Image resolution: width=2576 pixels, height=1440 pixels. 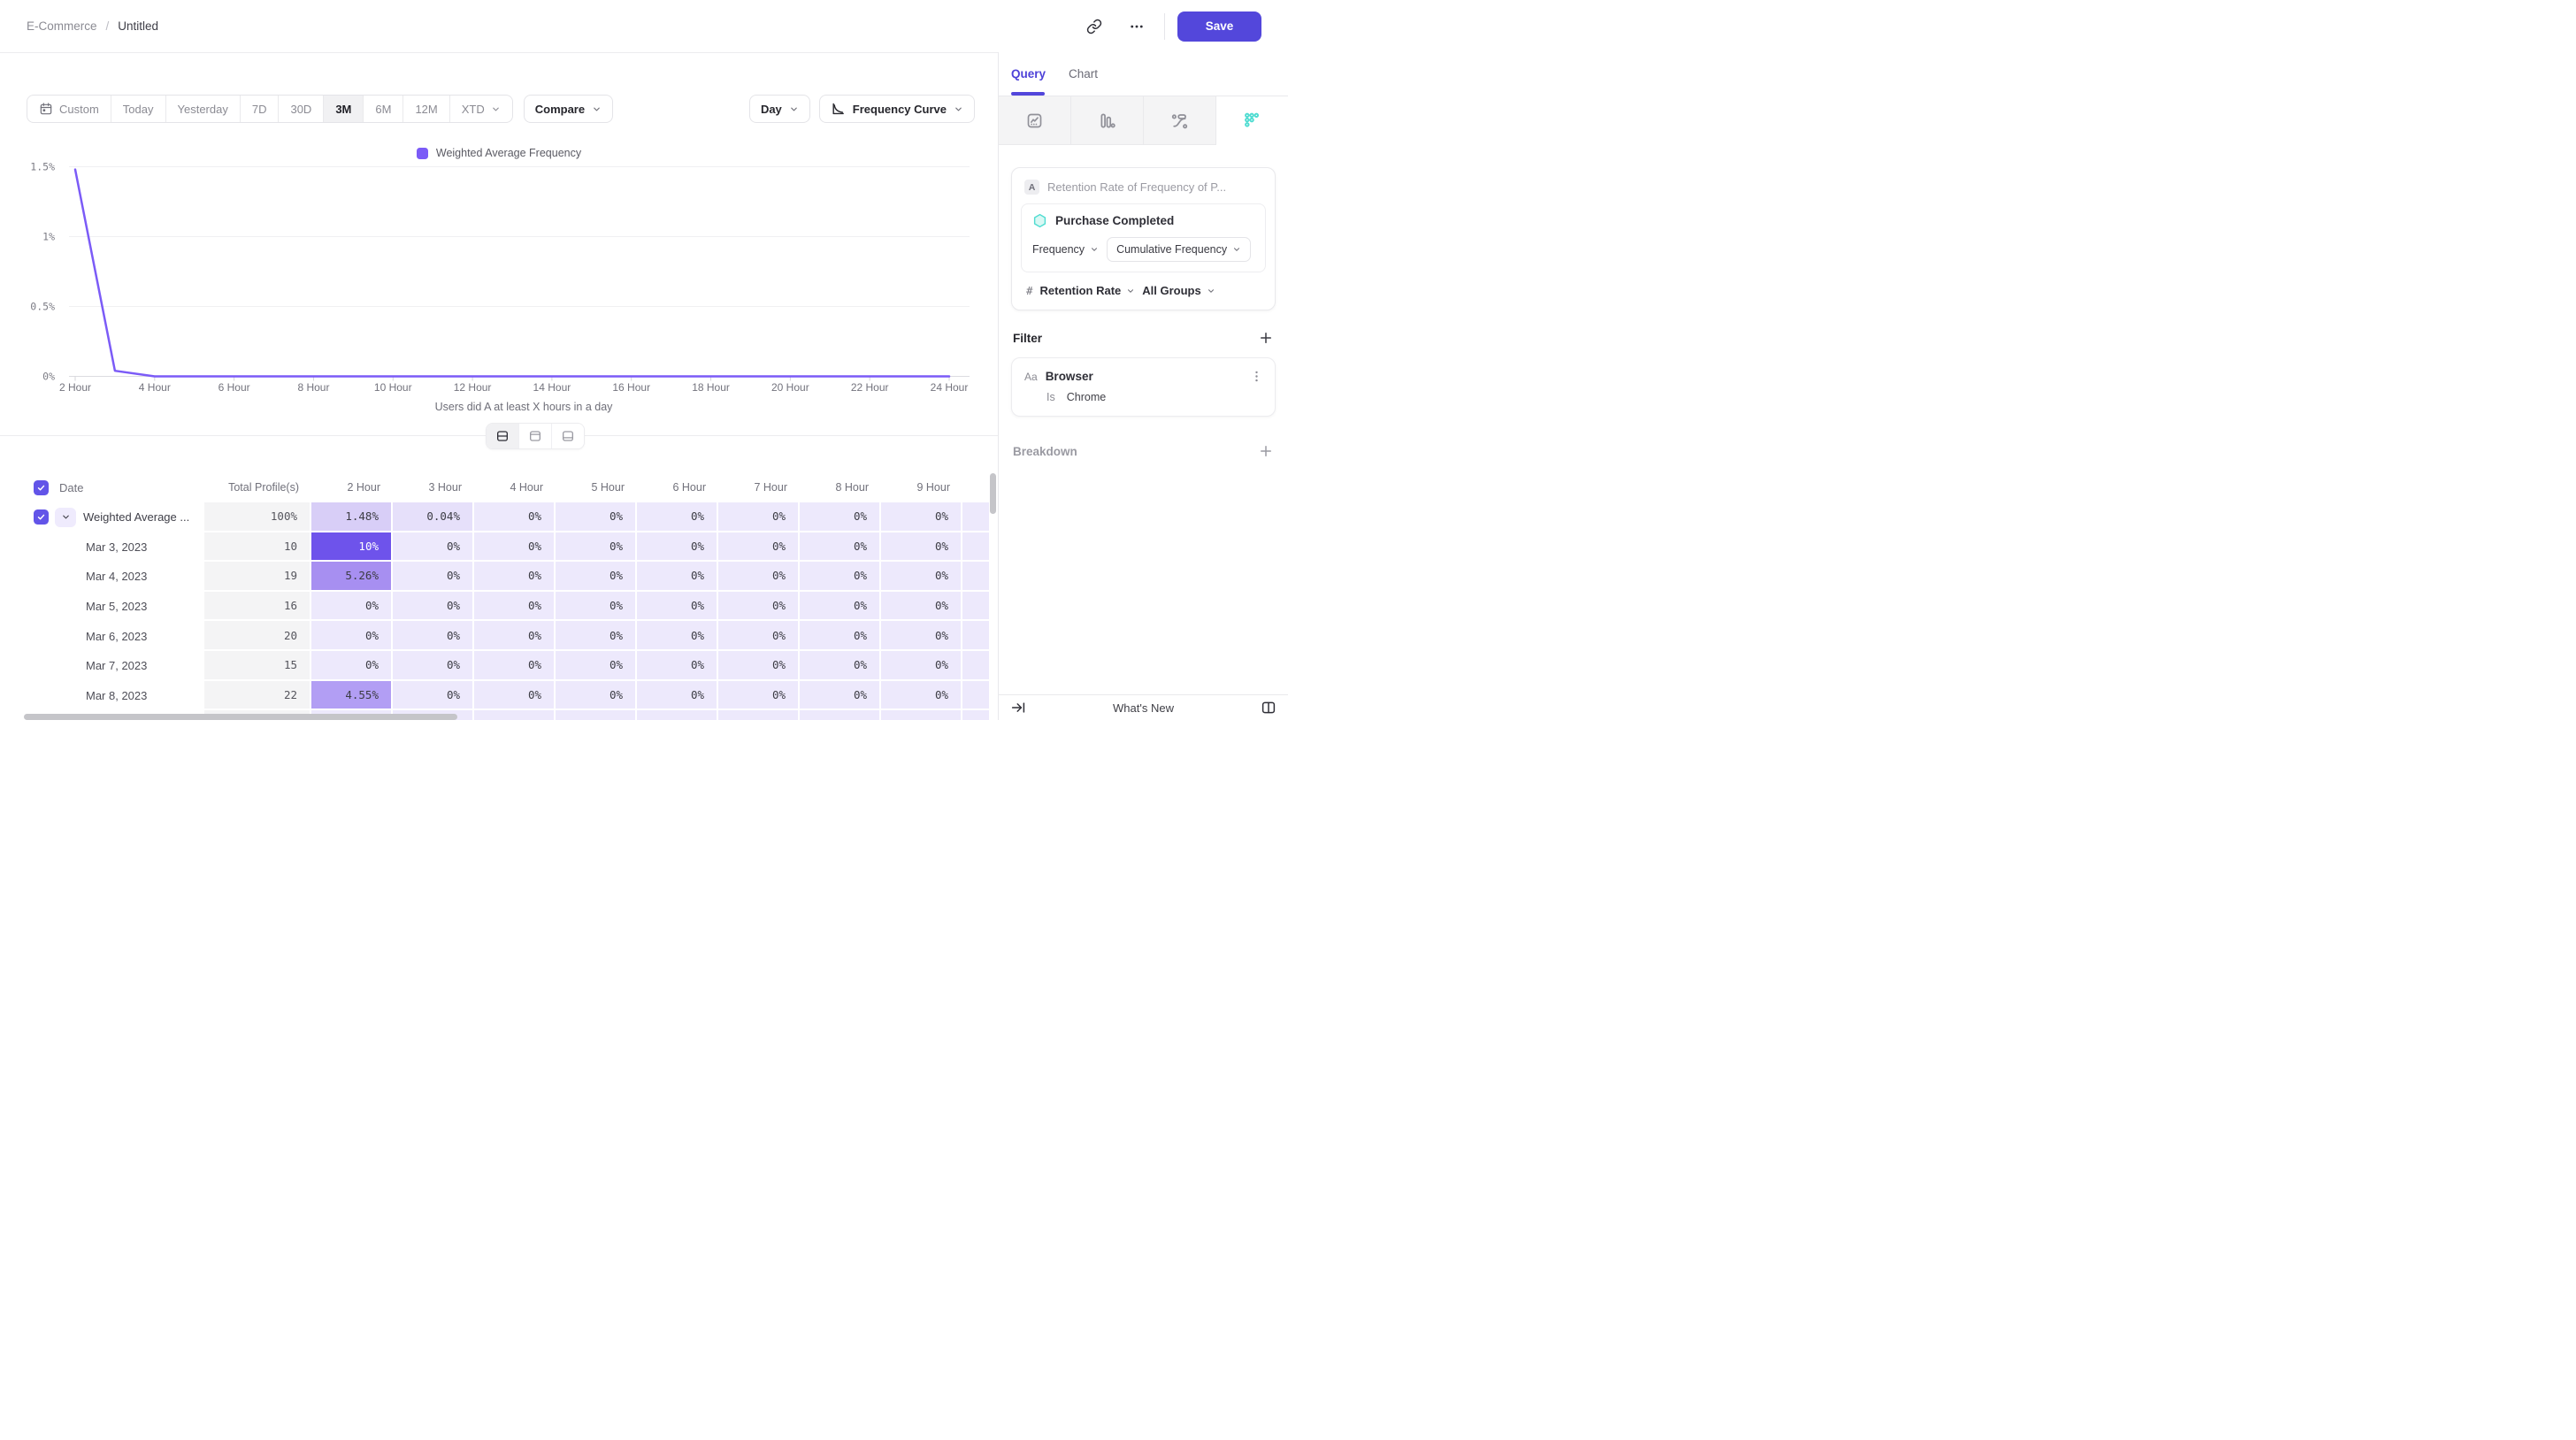 I want to click on total-profiles-cell: 10, so click(x=257, y=547).